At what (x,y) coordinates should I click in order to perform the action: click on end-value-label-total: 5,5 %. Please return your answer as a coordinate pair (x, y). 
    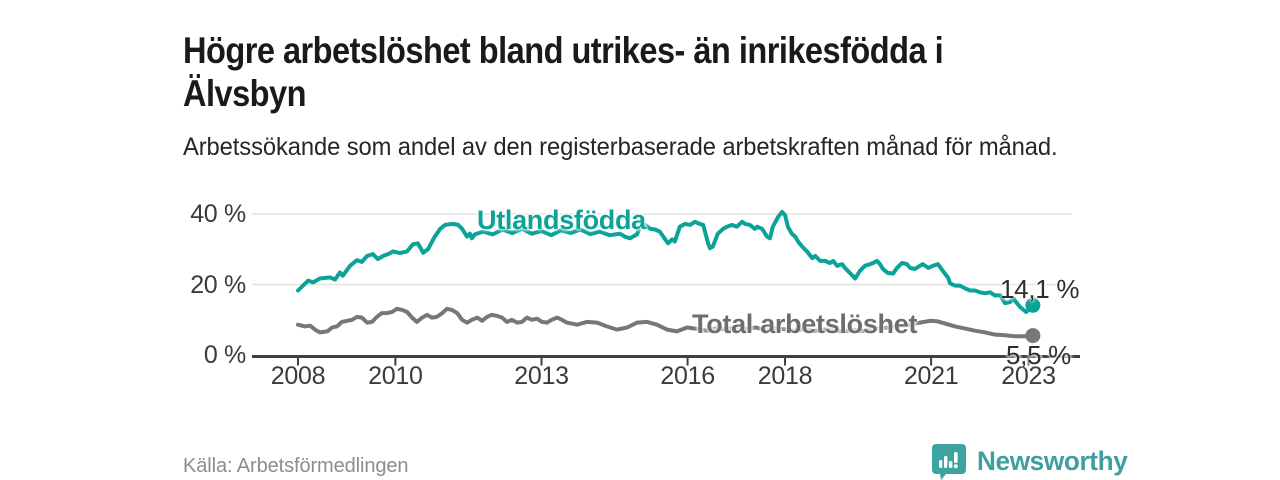
    Looking at the image, I should click on (1038, 355).